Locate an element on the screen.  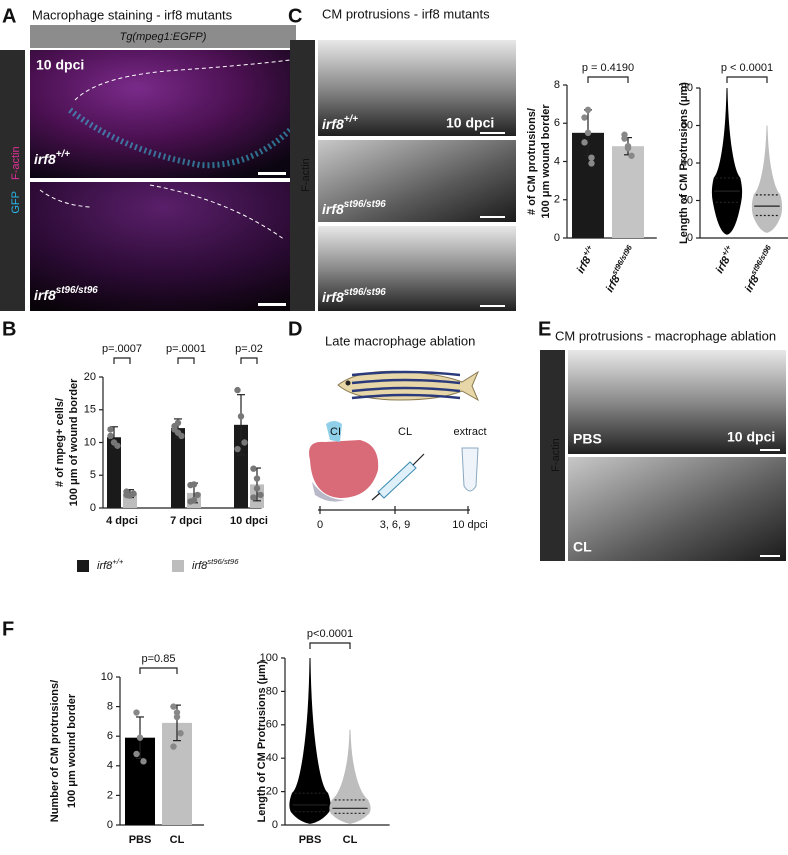
legend-label-base: irf8 is located at coordinates (105, 566).